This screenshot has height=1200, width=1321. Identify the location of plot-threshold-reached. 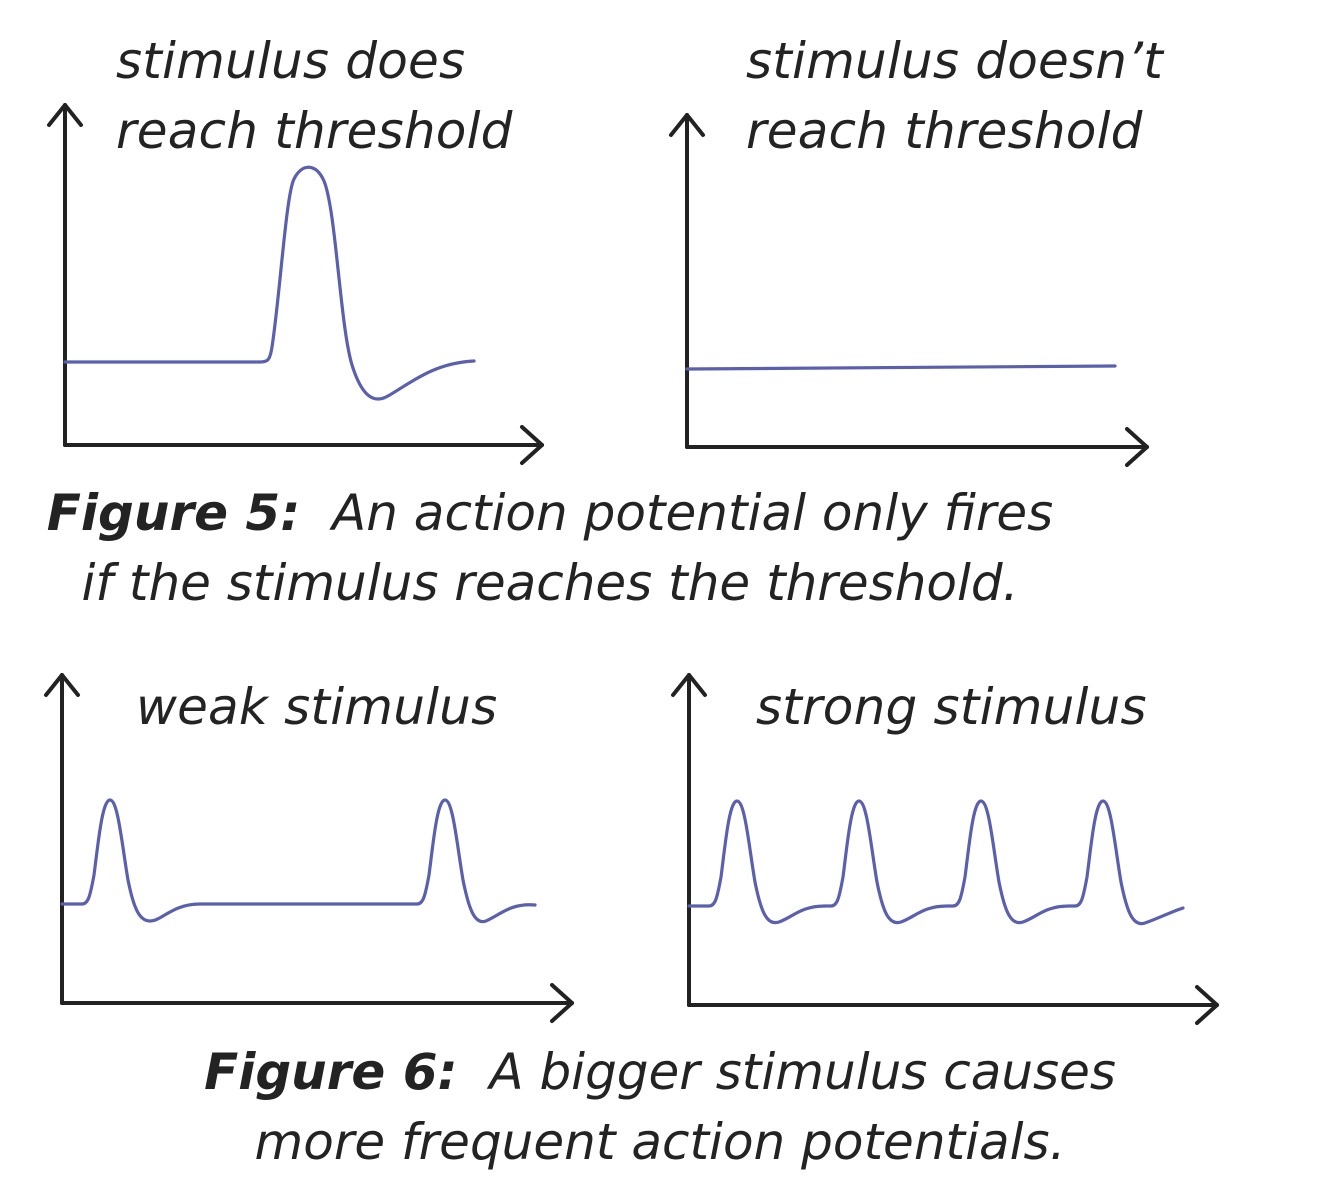
(295, 284).